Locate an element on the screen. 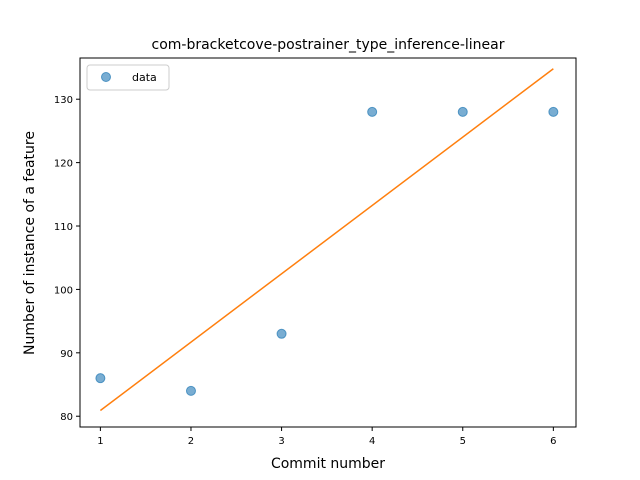  y-axis-ticks: 80 90 100 110 120 130 is located at coordinates (67, 259).